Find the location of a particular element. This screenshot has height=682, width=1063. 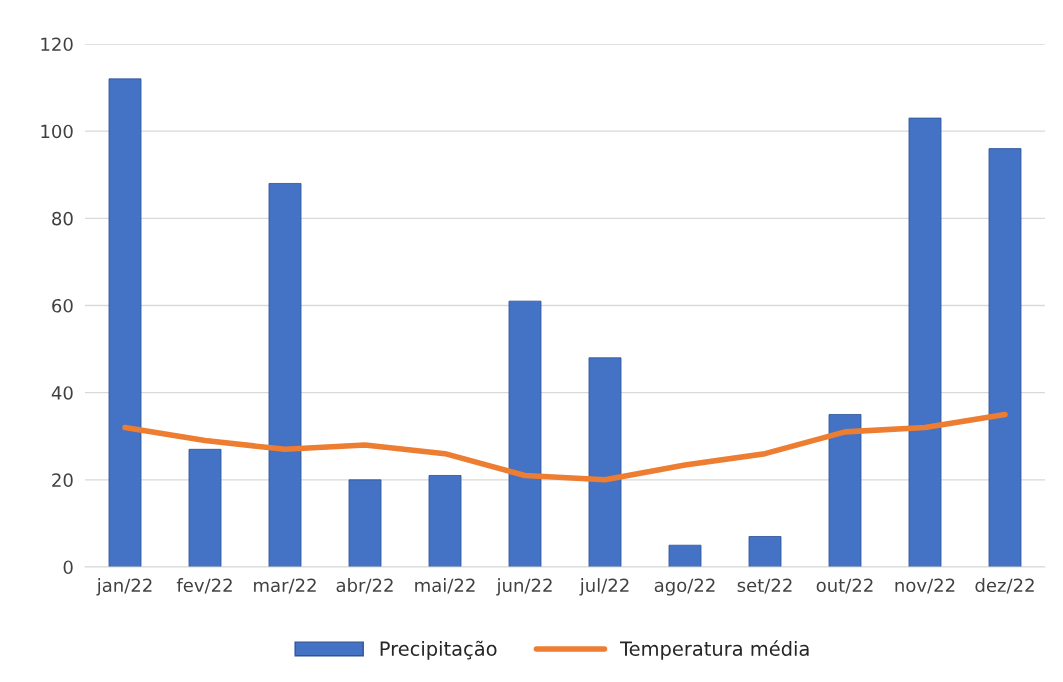

x-tick-label: fev/22 is located at coordinates (204, 586).